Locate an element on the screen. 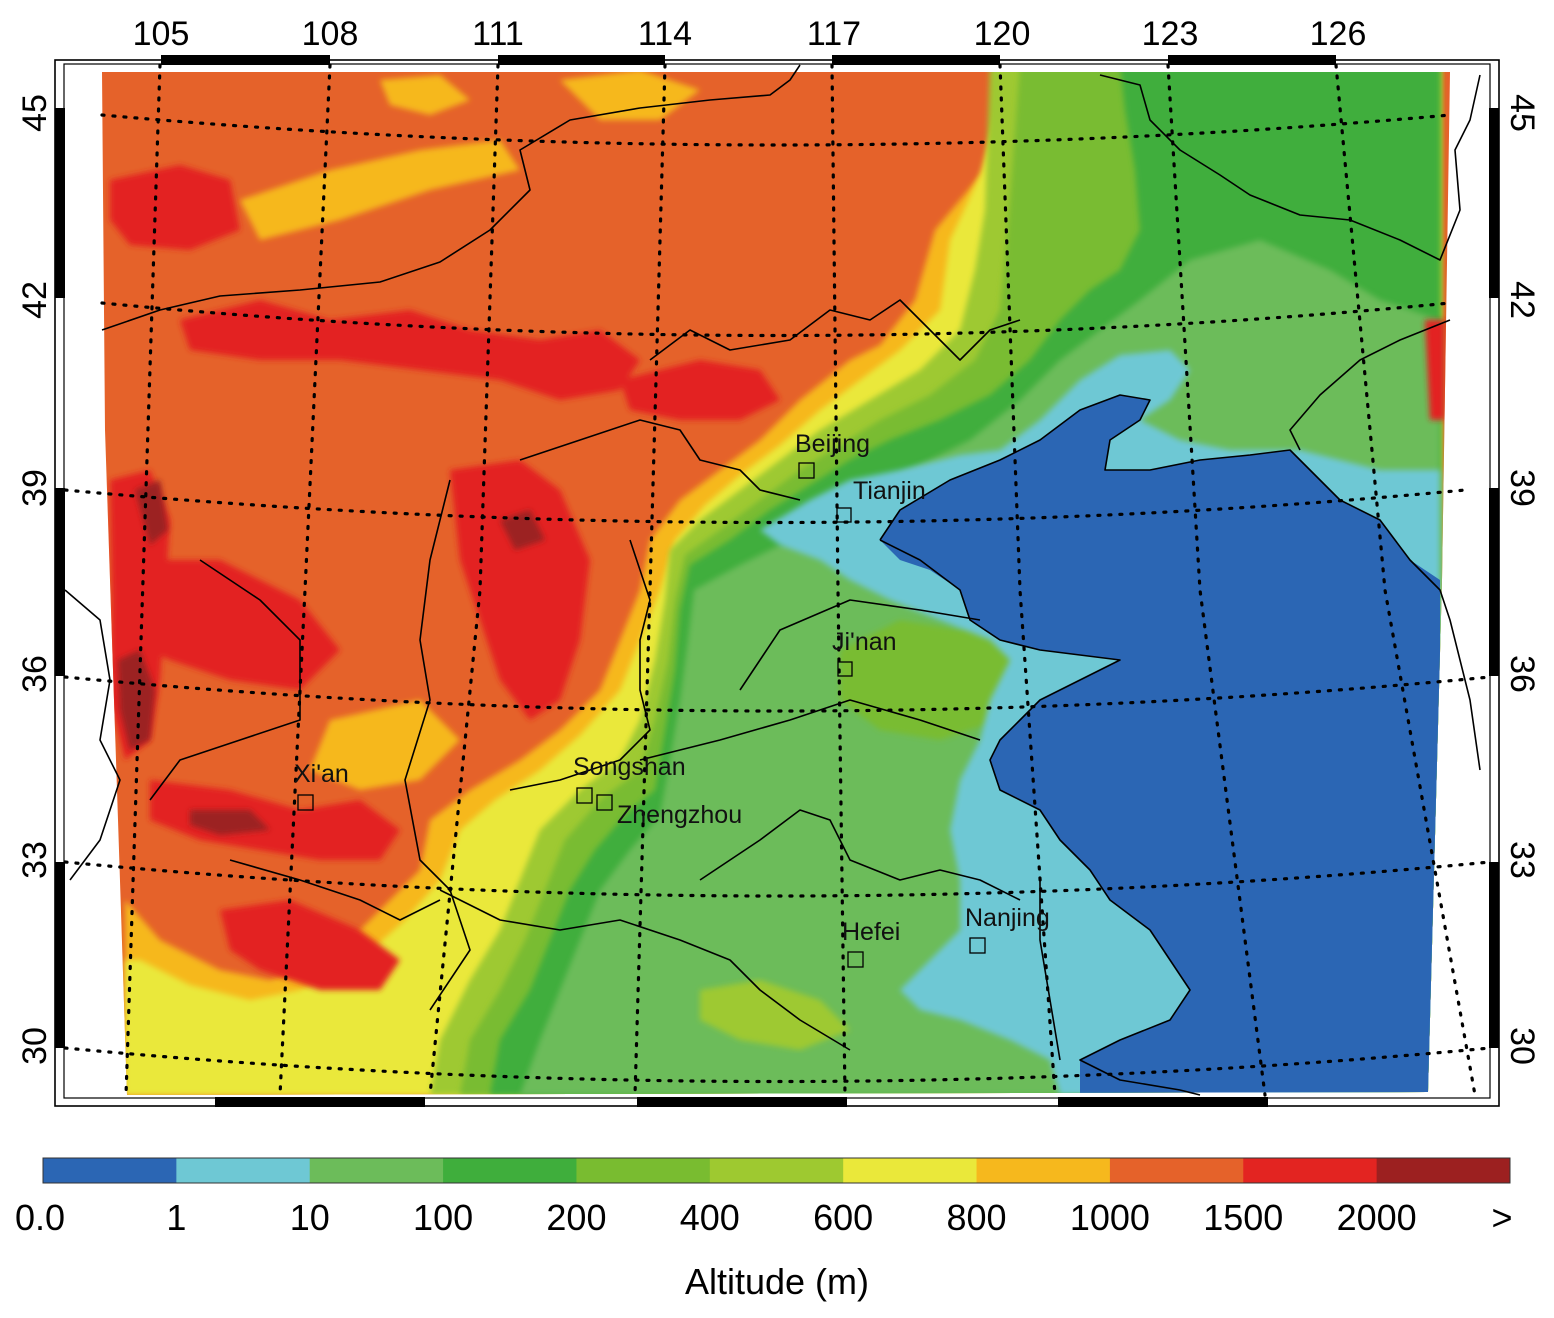 This screenshot has width=1554, height=1318. latitude-labels-left: 45 42 39 36 33 30 is located at coordinates (35, 579).